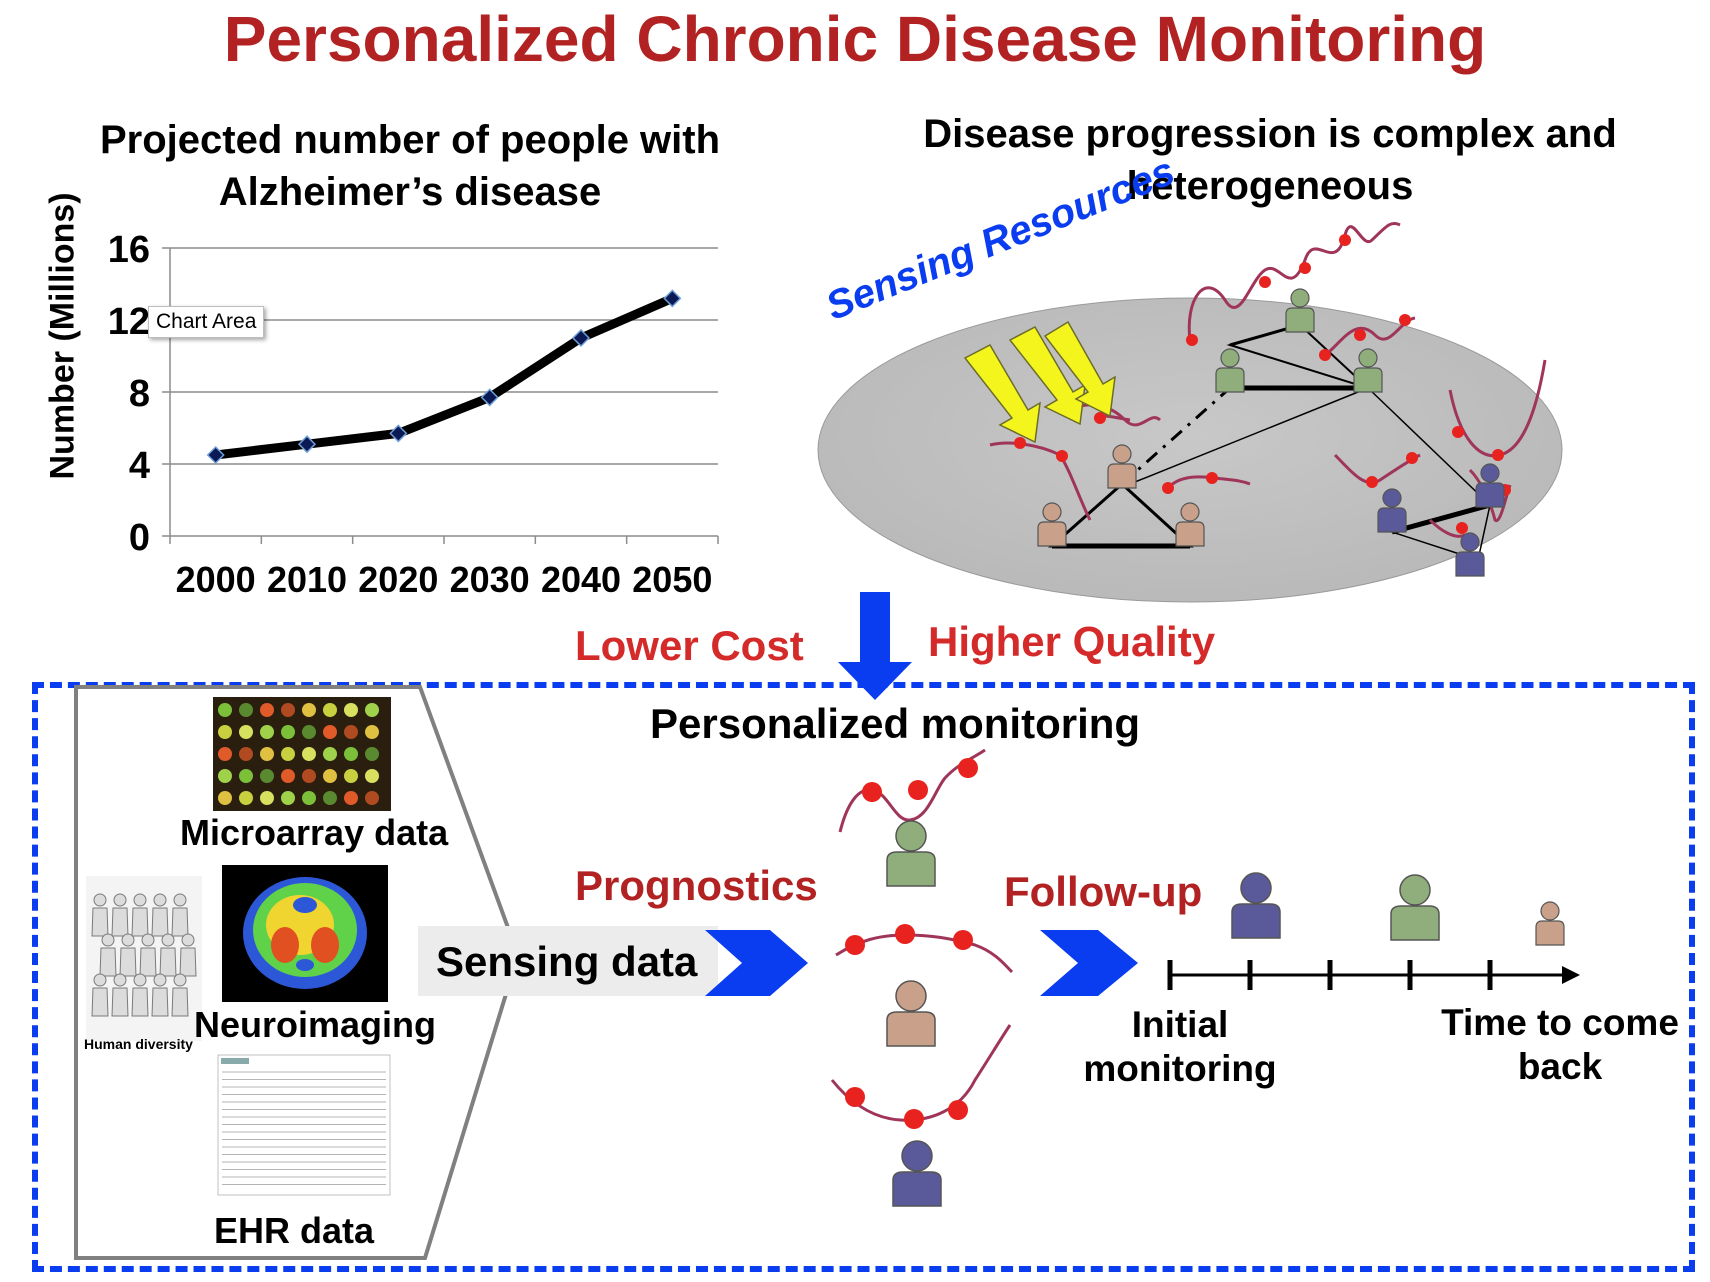  What do you see at coordinates (138, 1044) in the screenshot?
I see `human-diversity-label: Human diversity` at bounding box center [138, 1044].